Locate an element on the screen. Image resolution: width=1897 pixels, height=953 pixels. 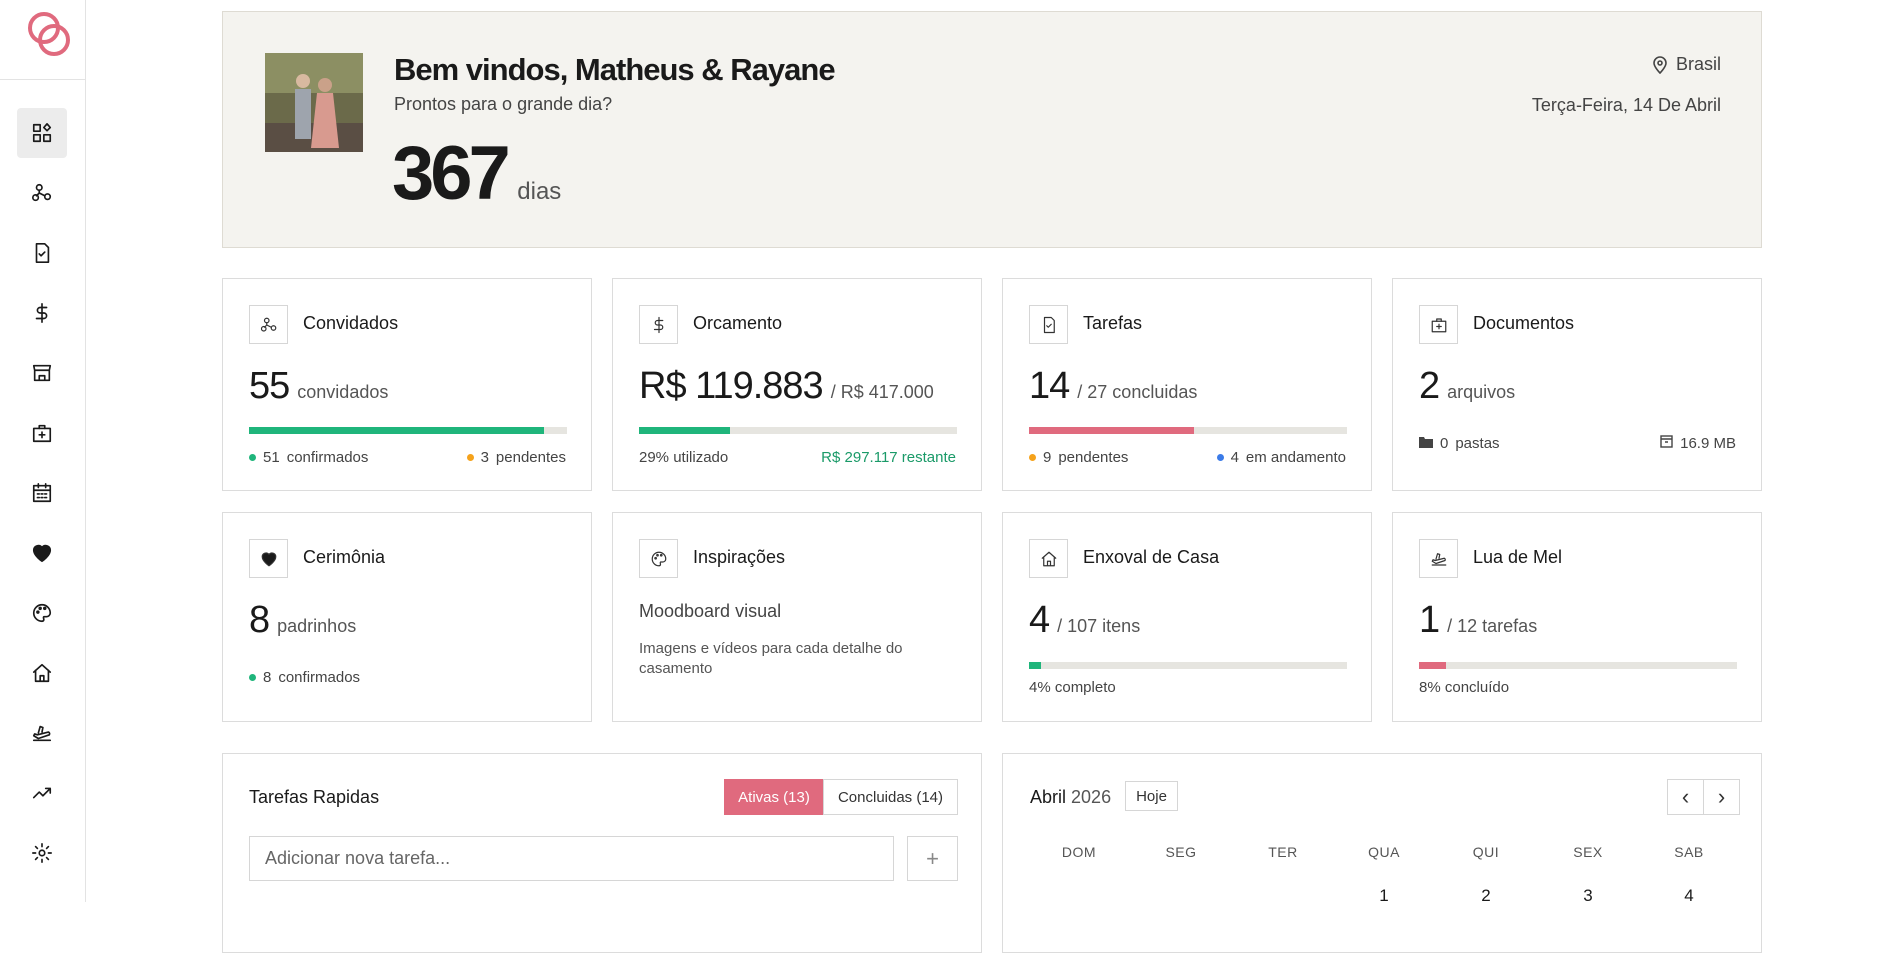
card-footer-item: 29% utilizado is located at coordinates (683, 457).